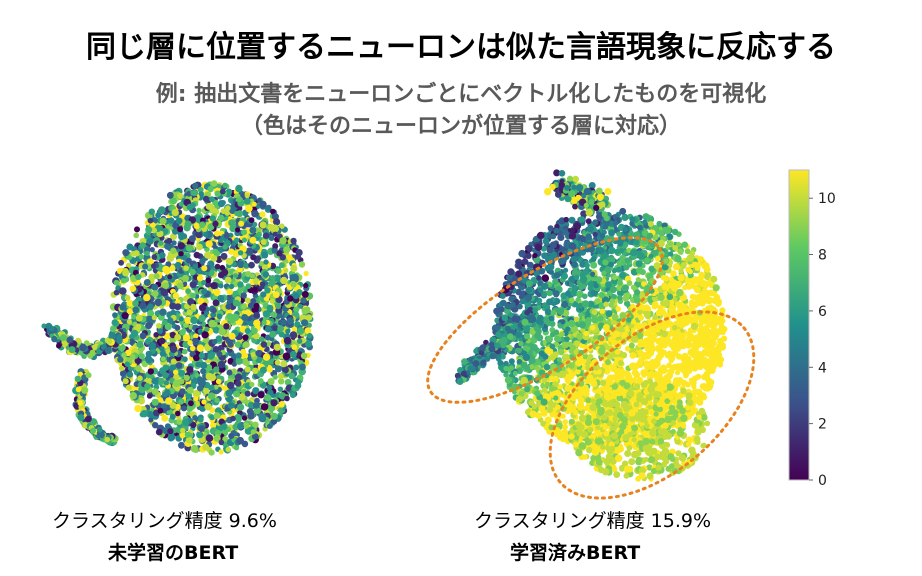  What do you see at coordinates (460, 126) in the screenshot?
I see `subtitle-color-note: （色はそのニューロンが位置する層に対応）` at bounding box center [460, 126].